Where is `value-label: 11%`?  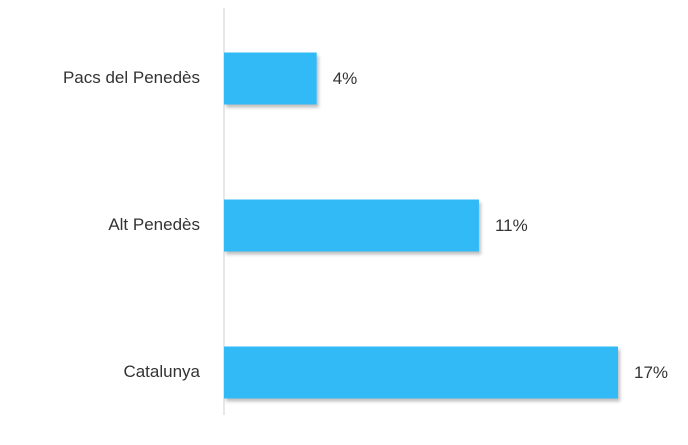
value-label: 11% is located at coordinates (511, 225).